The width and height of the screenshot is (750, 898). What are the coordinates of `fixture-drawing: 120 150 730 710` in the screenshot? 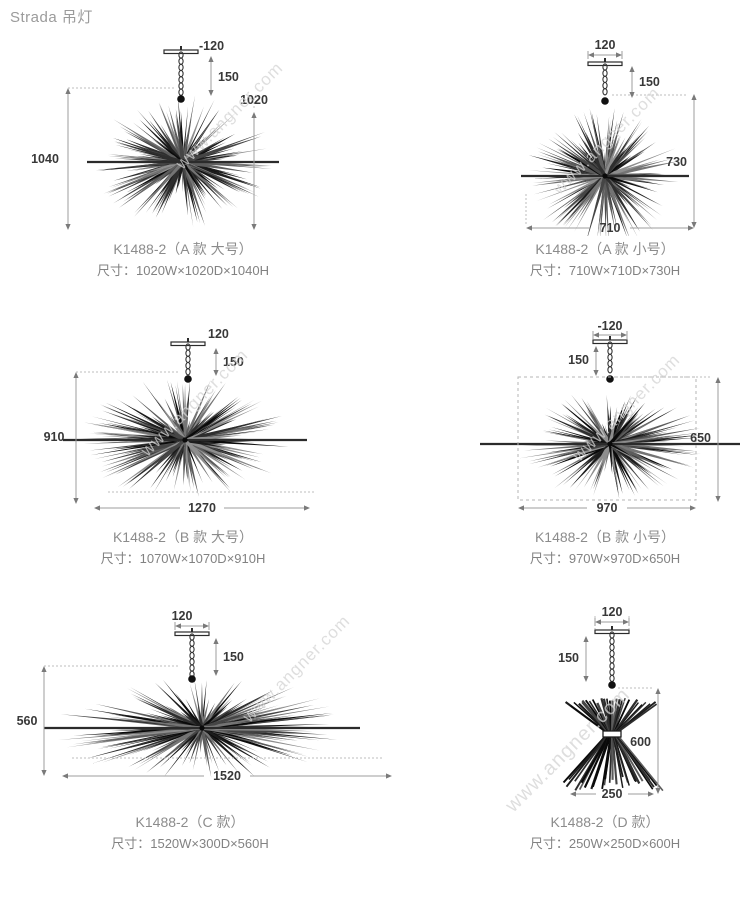 It's located at (609, 137).